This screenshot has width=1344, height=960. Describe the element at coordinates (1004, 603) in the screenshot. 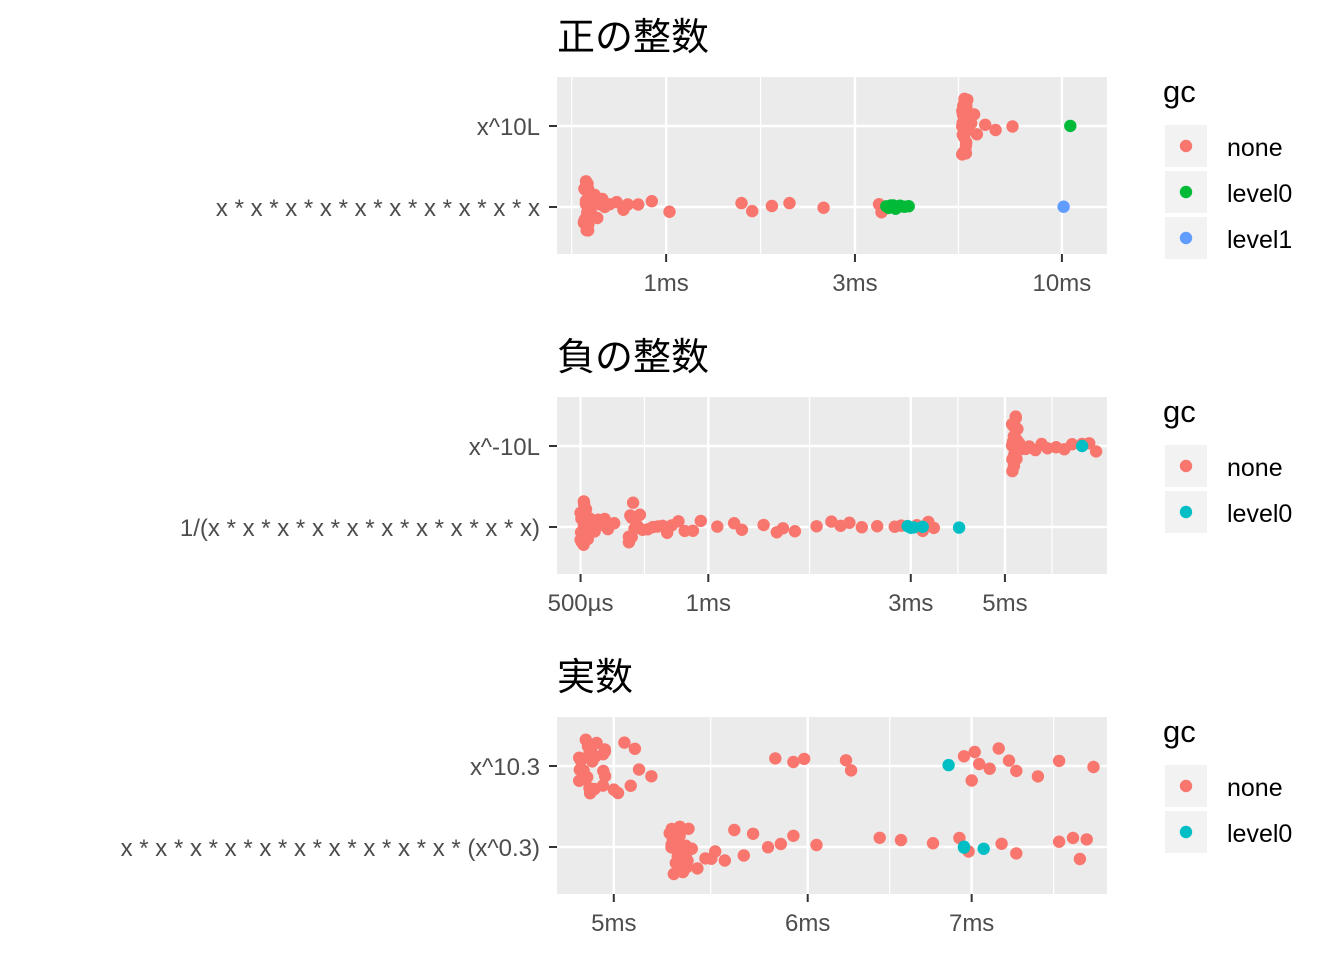

I see `x-tick-label: 5ms` at that location.